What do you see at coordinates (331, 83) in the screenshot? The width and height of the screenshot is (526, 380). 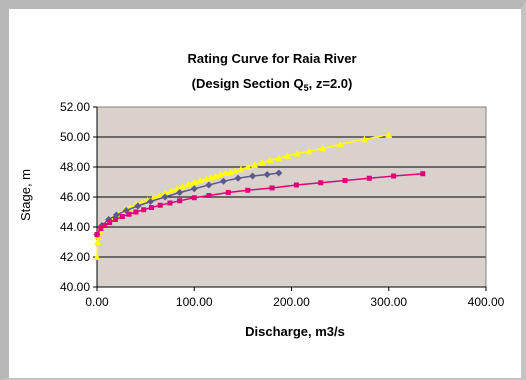 I see `chart-subtitle-suffix: , z=2.0)` at bounding box center [331, 83].